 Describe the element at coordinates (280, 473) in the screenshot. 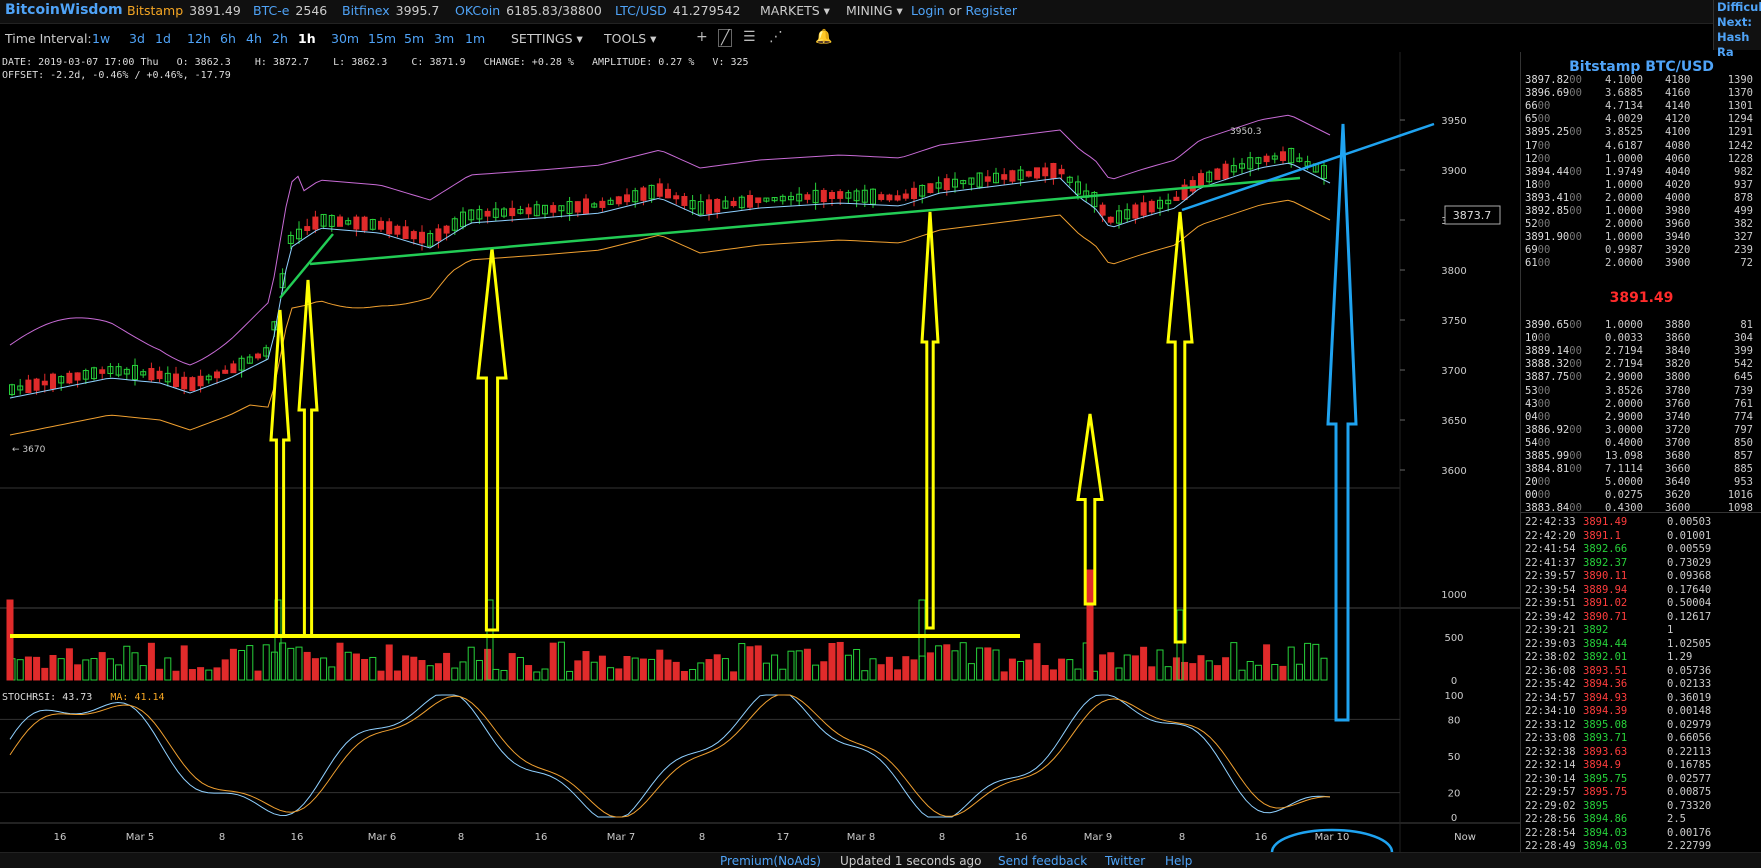

I see `annotation-arrow` at that location.